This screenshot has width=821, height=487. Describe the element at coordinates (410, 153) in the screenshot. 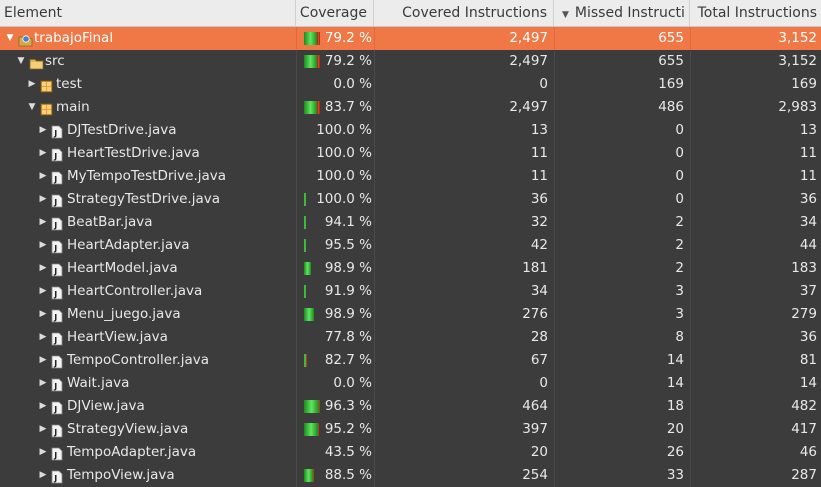

I see `tree-row: ▶ J HeartTestDrive.java 100.0 % 11 0 11` at that location.